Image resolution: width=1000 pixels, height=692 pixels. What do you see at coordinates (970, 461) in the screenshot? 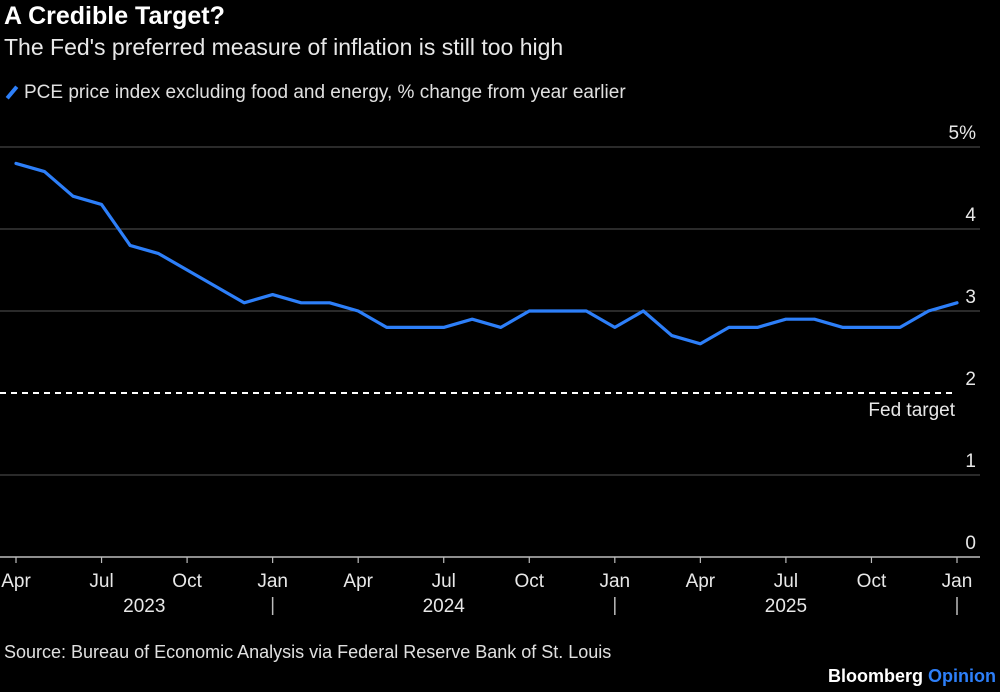
I see `y-tick-label-1: 1` at bounding box center [970, 461].